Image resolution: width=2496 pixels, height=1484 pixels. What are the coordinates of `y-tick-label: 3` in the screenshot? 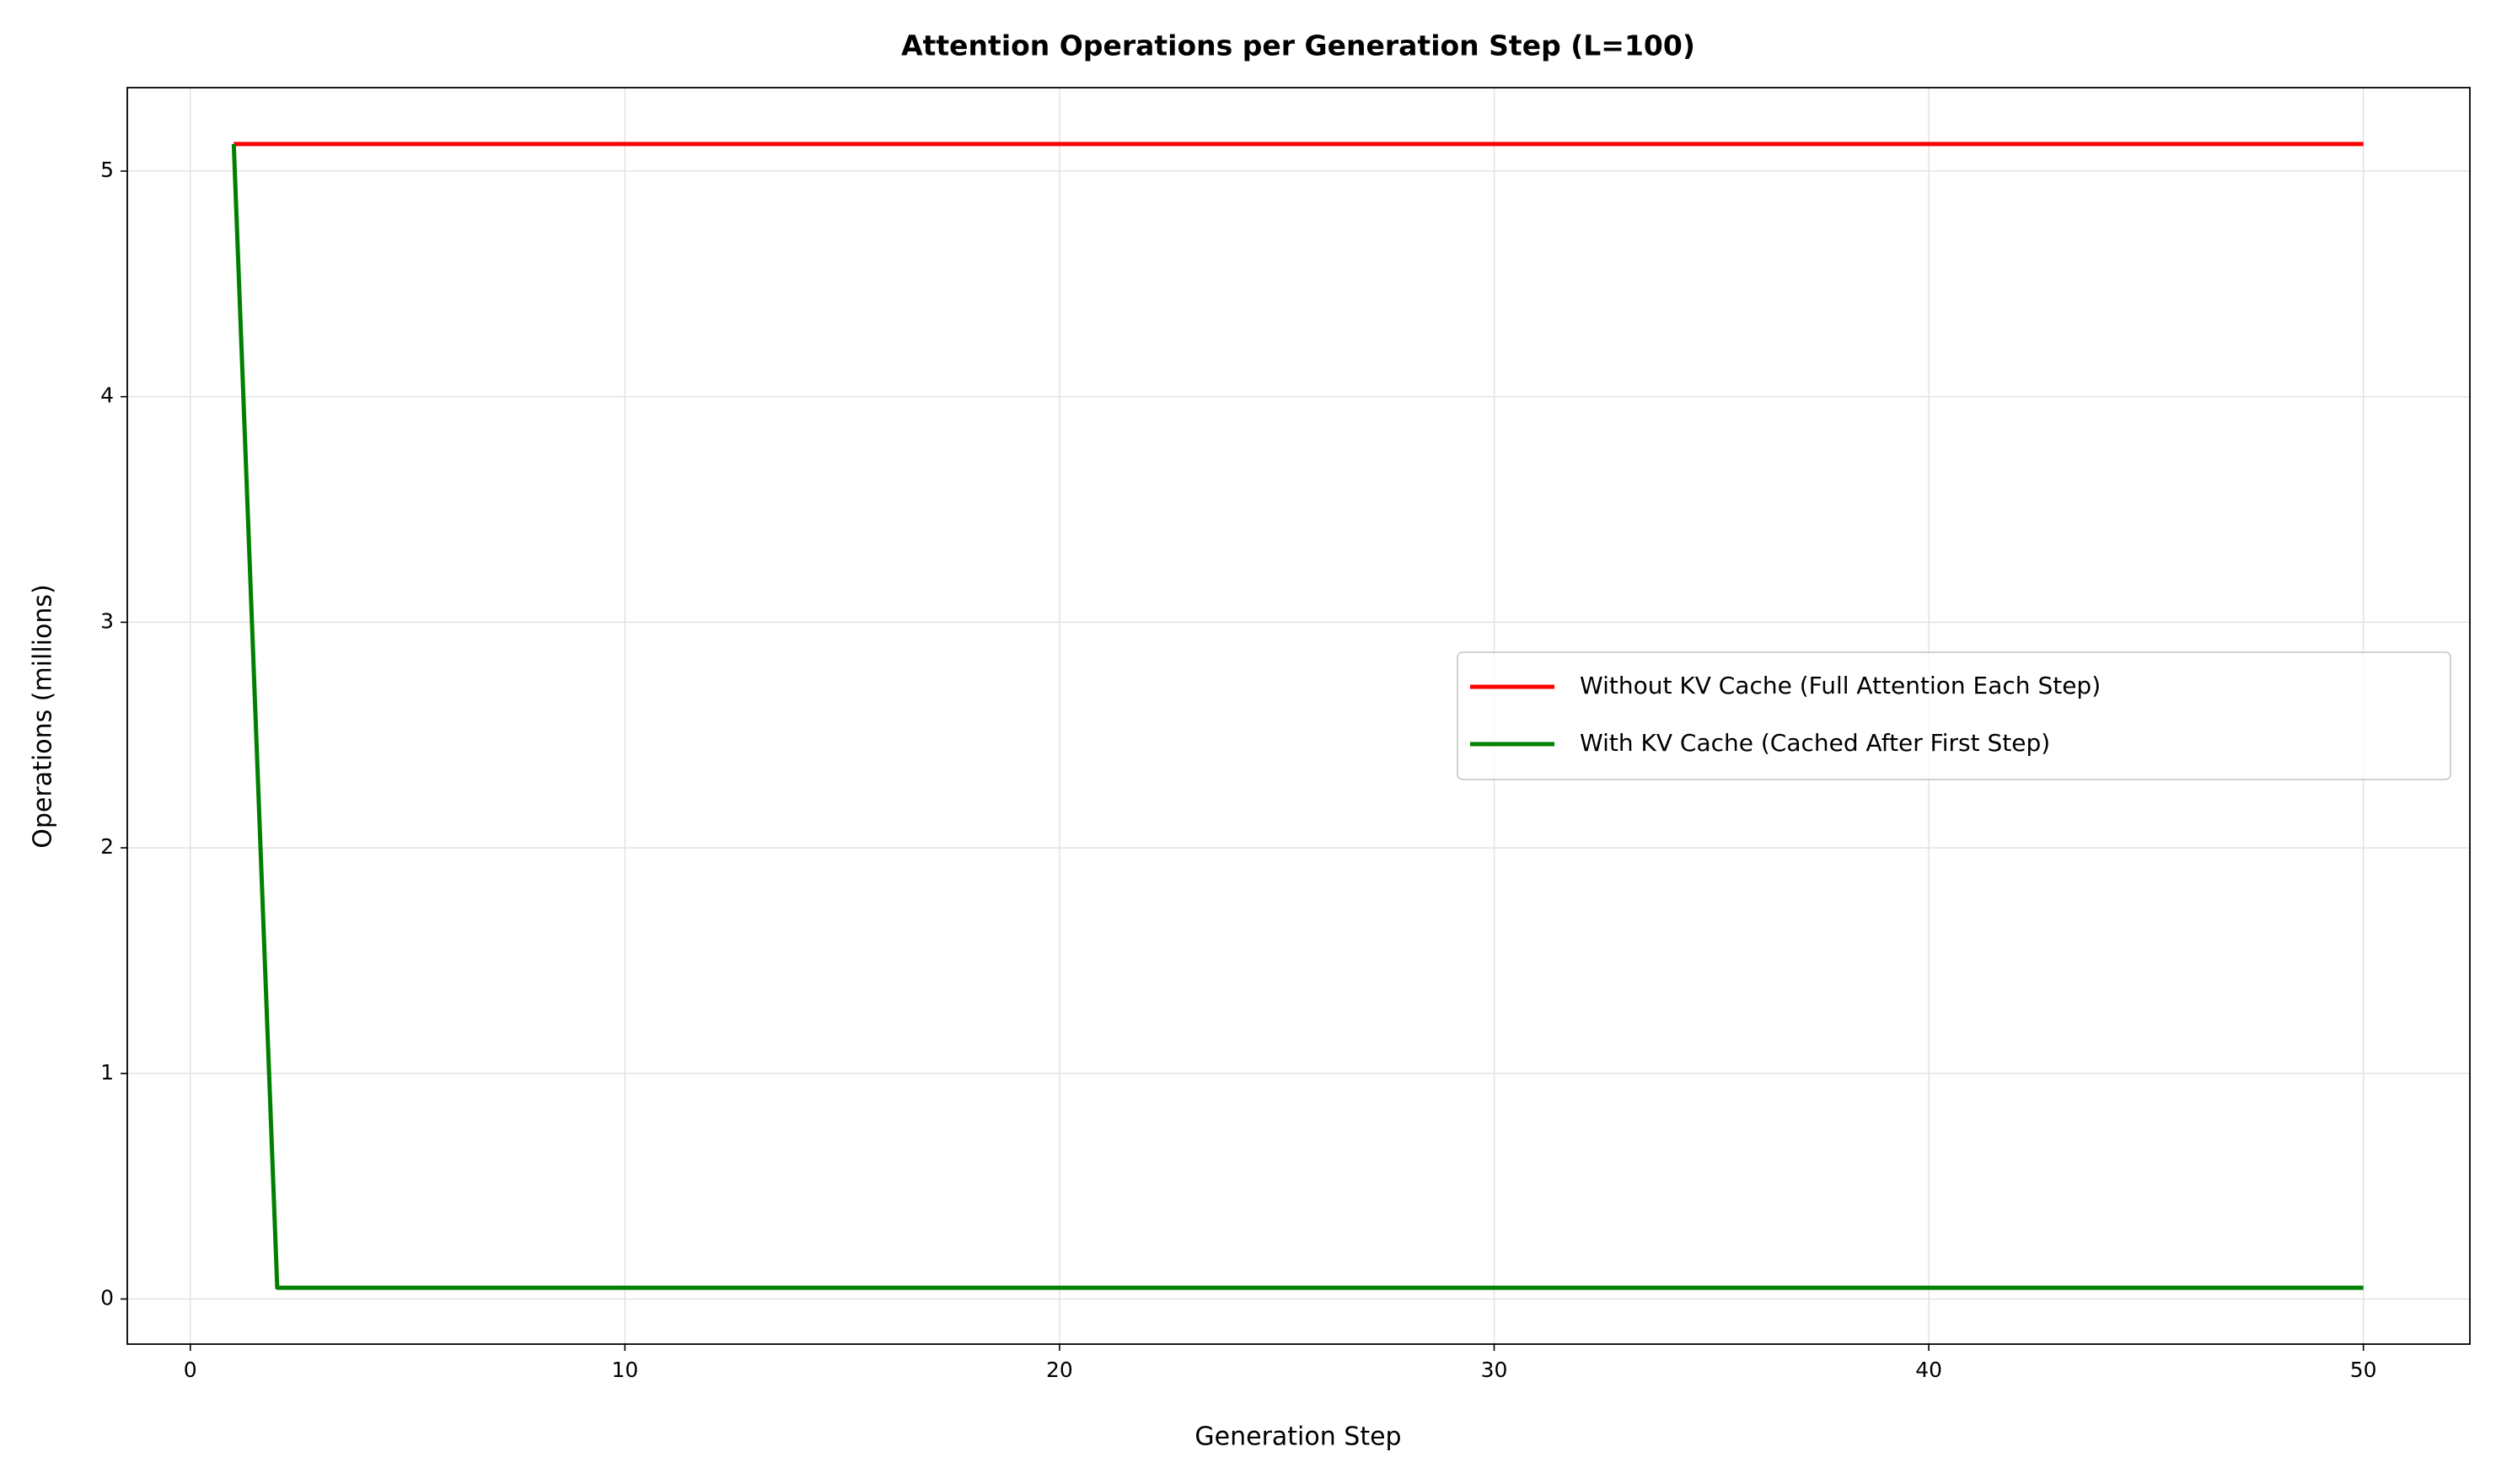 It's located at (107, 620).